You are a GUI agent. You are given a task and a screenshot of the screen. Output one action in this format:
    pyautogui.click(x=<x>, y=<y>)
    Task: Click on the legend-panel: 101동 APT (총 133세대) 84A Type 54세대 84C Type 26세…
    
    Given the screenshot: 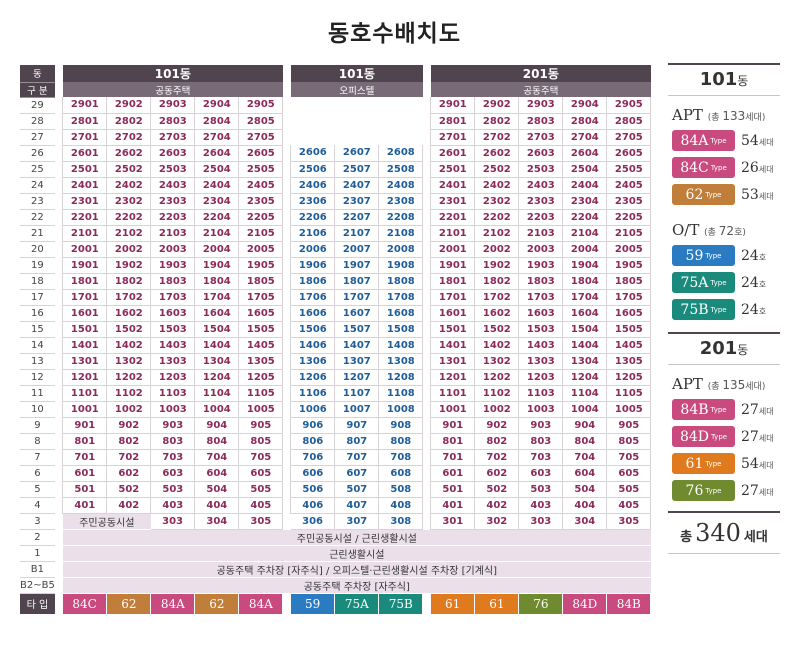 What is the action you would take?
    pyautogui.click(x=724, y=308)
    